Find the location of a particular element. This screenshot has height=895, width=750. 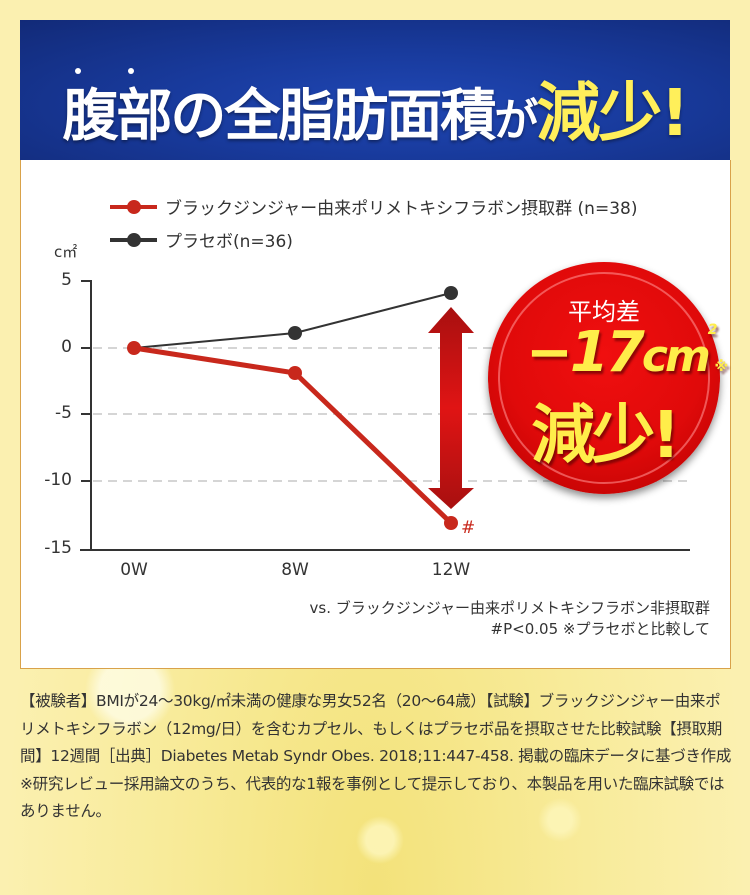

y-tick: -5 is located at coordinates (63, 413).